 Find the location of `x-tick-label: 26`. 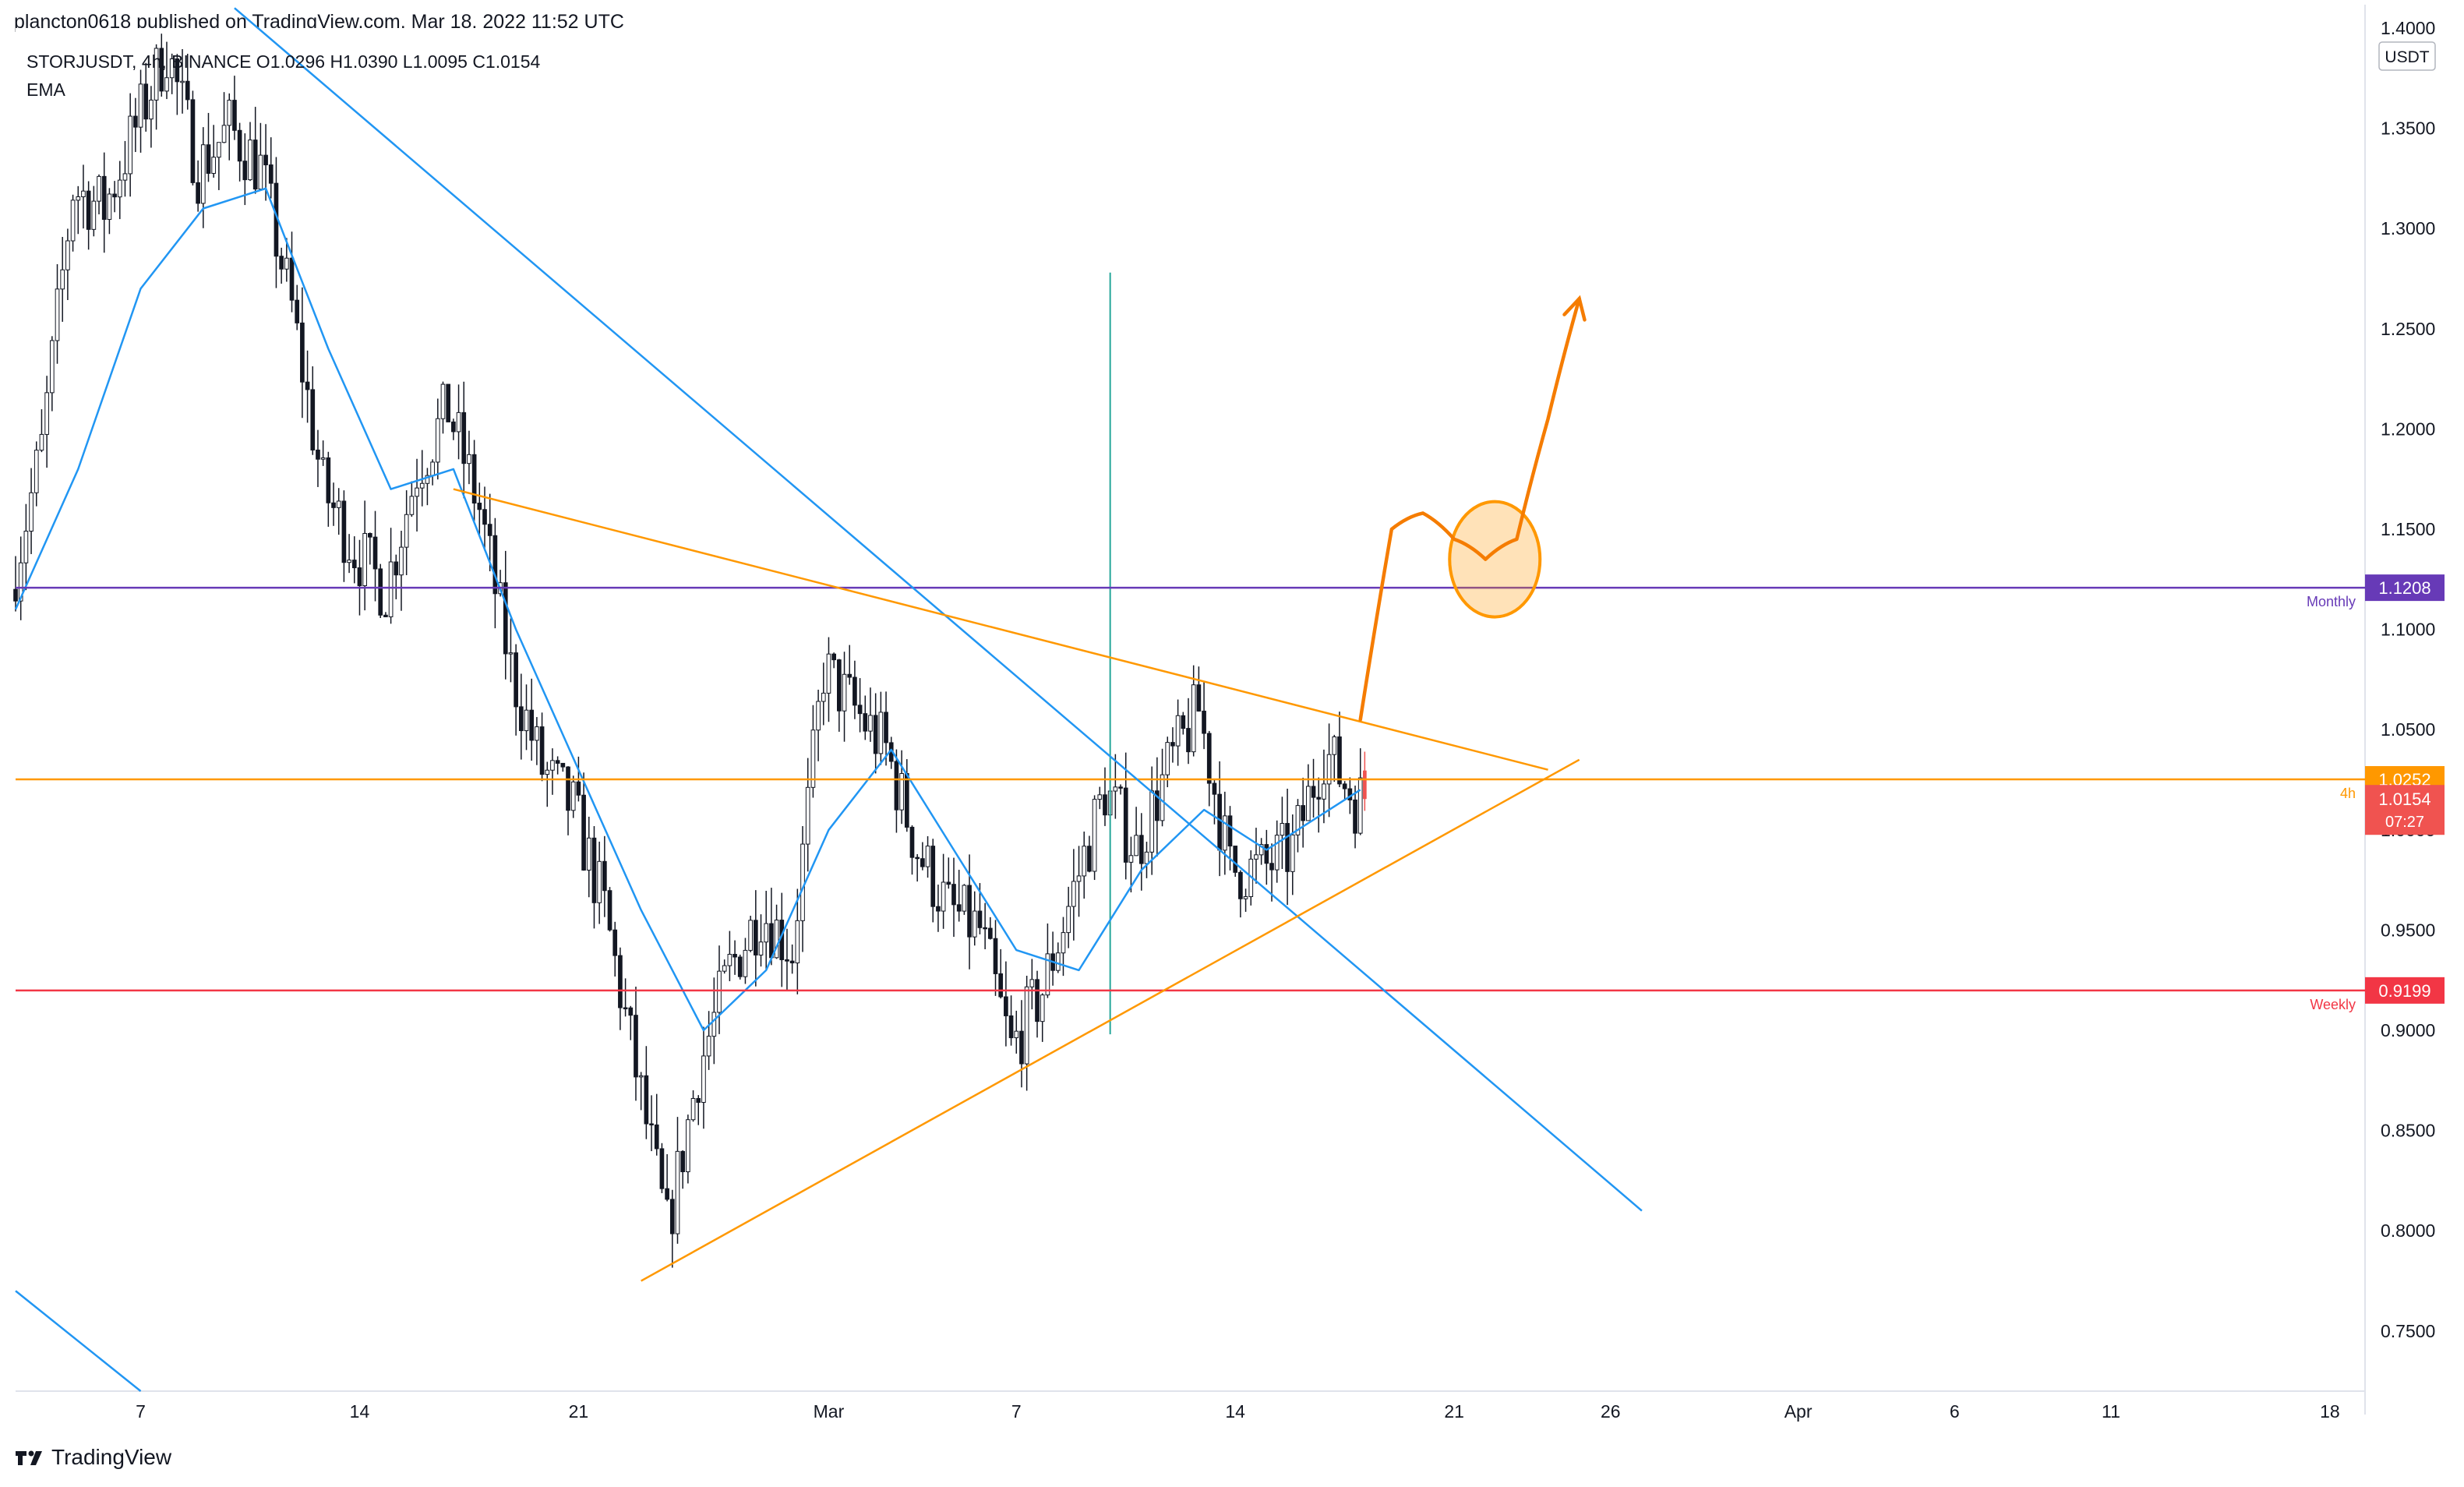

x-tick-label: 26 is located at coordinates (1611, 1411).